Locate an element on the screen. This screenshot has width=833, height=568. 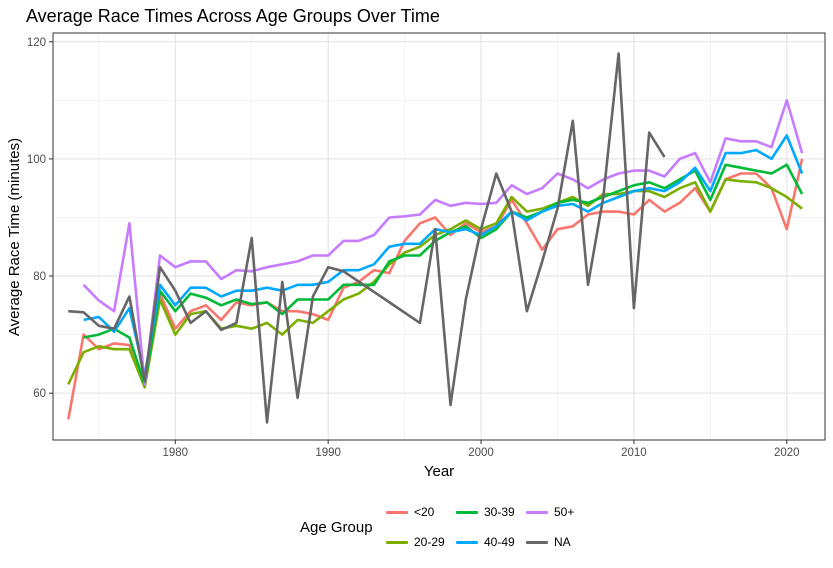
x-axis-title: Year is located at coordinates (439, 471).